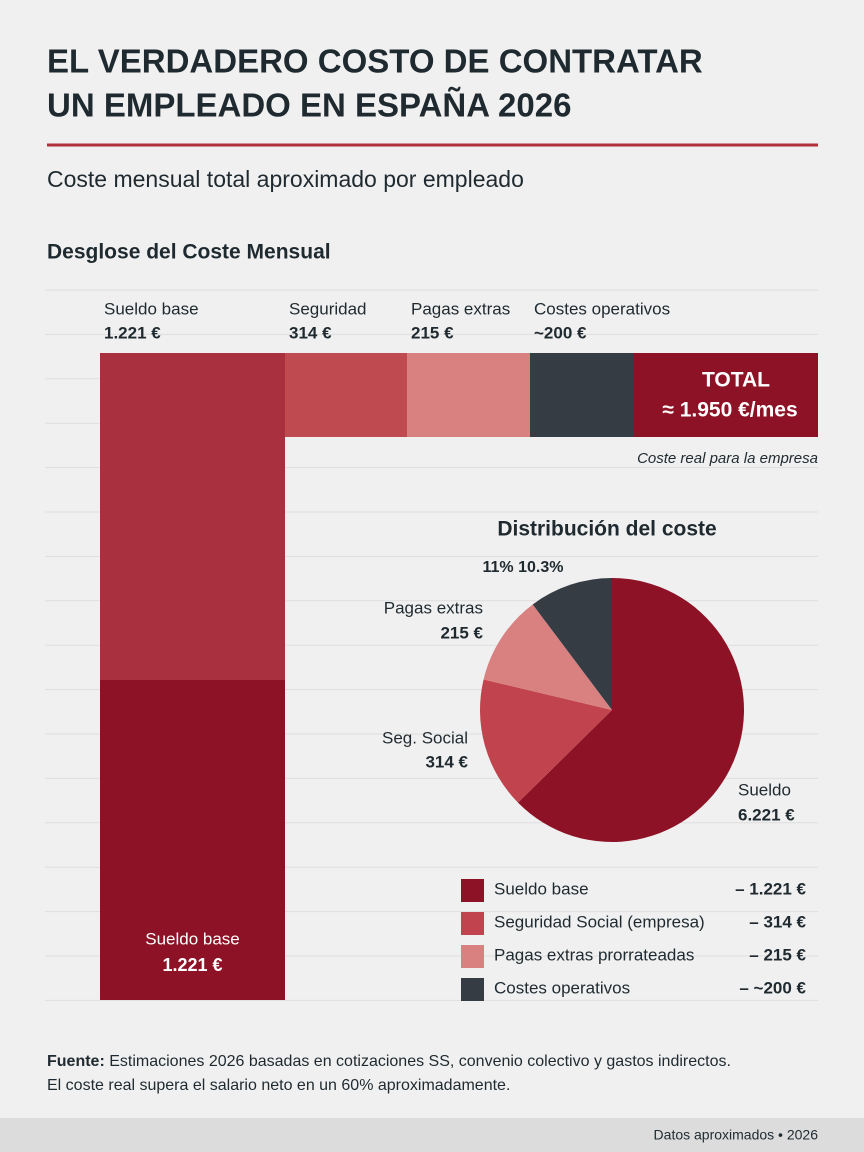 This screenshot has height=1152, width=864. Describe the element at coordinates (189, 252) in the screenshot. I see `section-title: Desglose del Coste Mensual` at that location.